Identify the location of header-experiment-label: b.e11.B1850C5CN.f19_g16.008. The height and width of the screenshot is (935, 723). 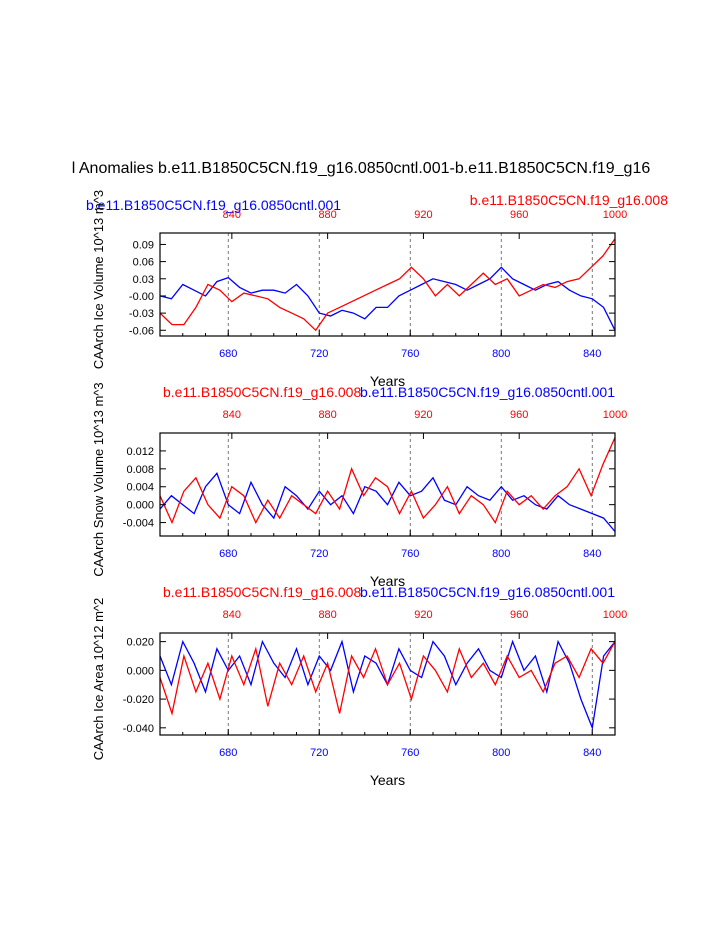
(569, 200).